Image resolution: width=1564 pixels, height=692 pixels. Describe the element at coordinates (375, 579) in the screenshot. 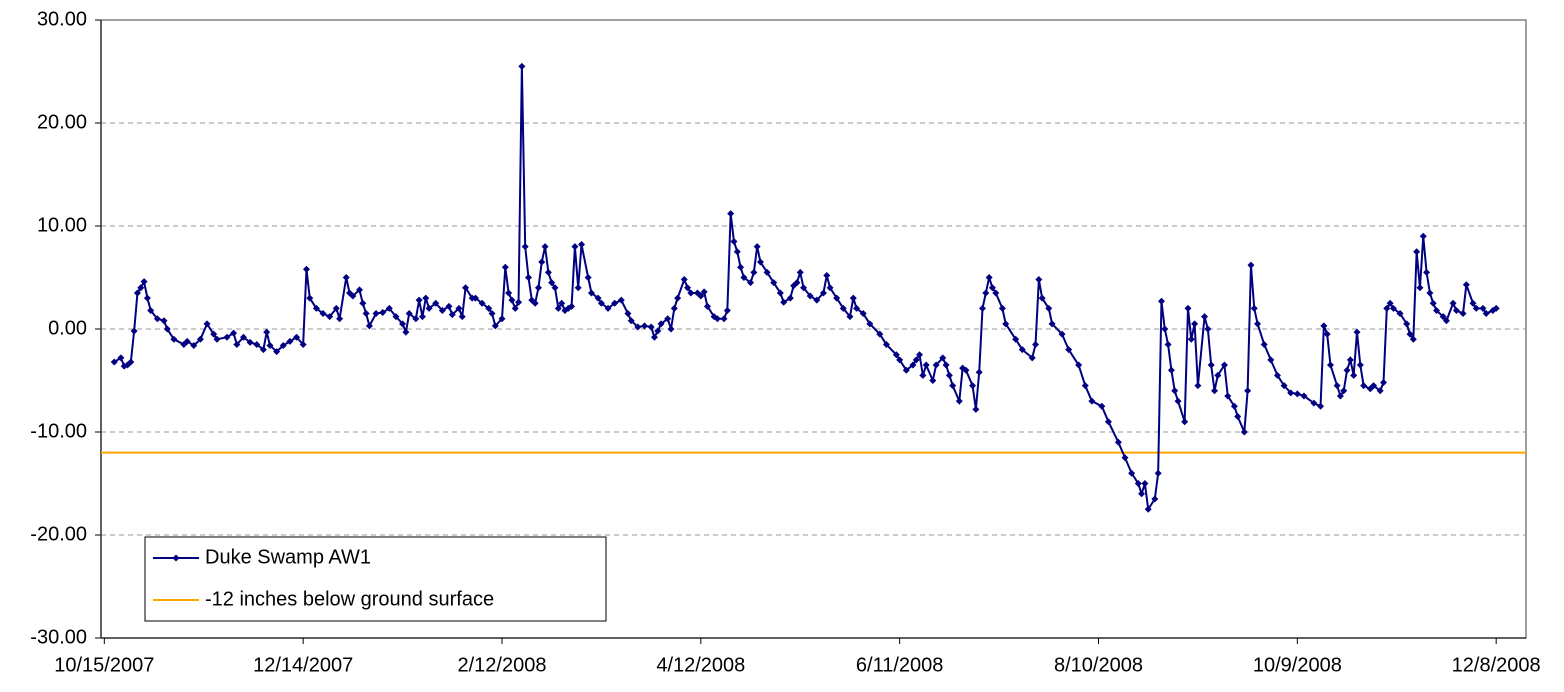

I see `legend-box` at that location.